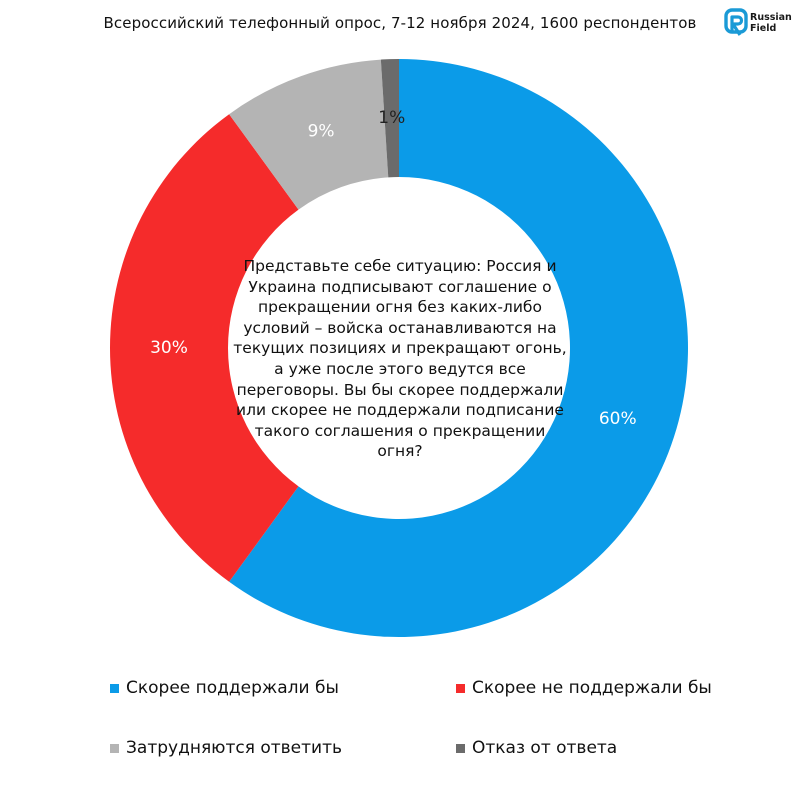  What do you see at coordinates (618, 419) in the screenshot?
I see `slice-label-support: 60%` at bounding box center [618, 419].